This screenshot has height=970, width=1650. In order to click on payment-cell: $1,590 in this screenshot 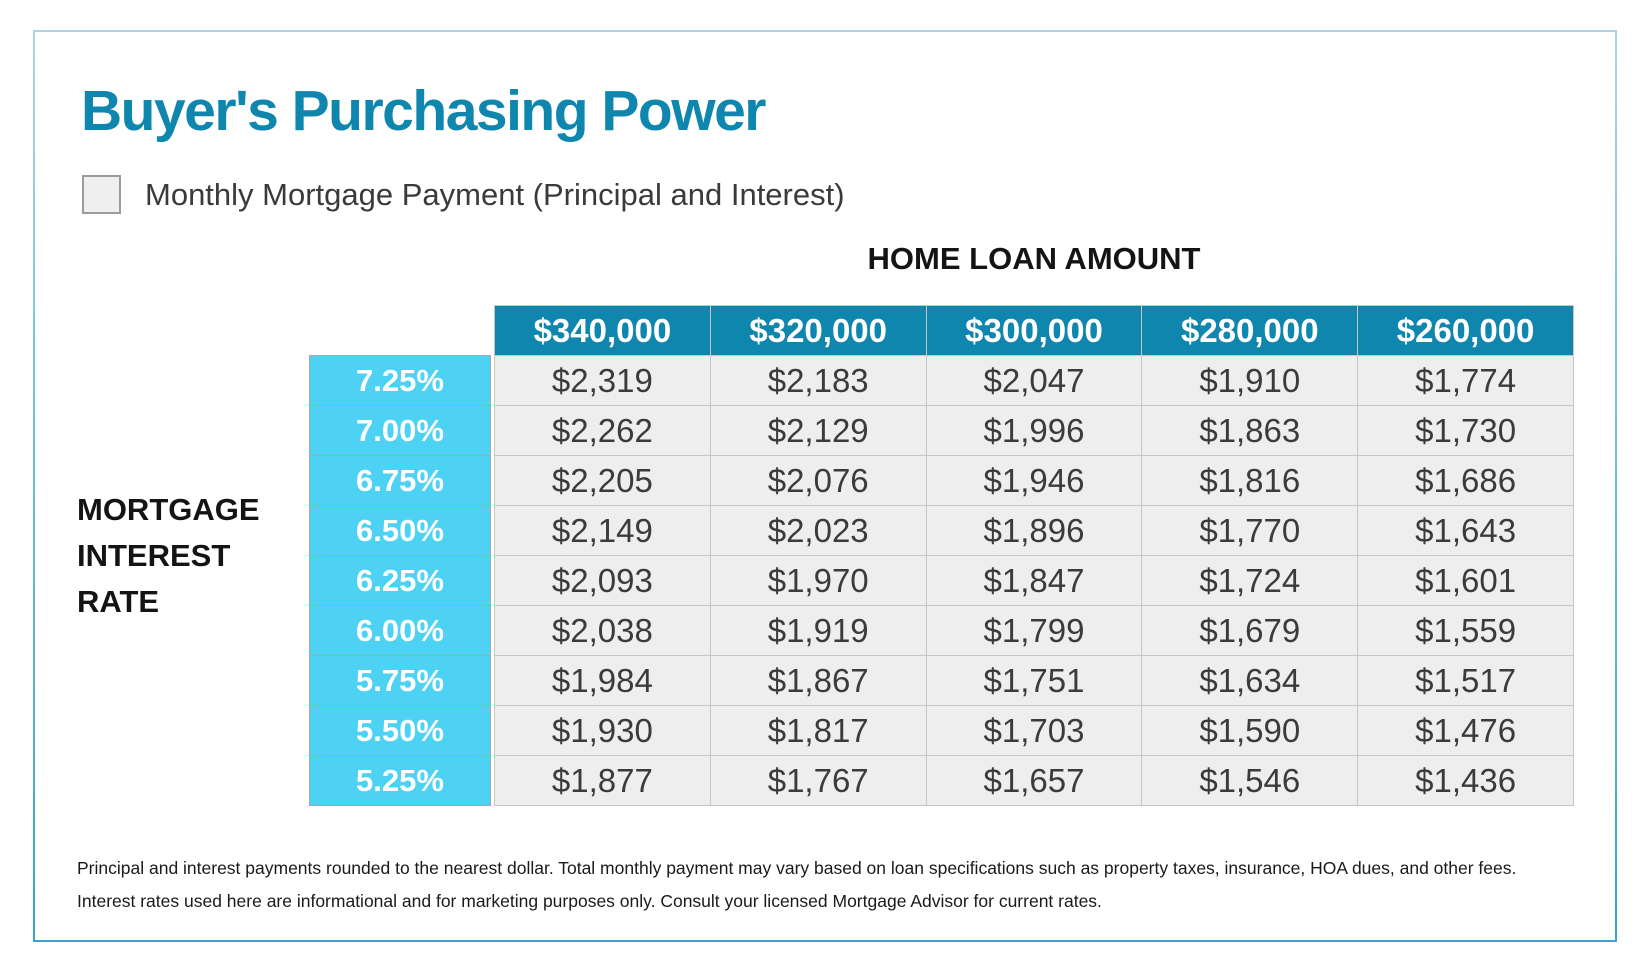, I will do `click(1250, 730)`.